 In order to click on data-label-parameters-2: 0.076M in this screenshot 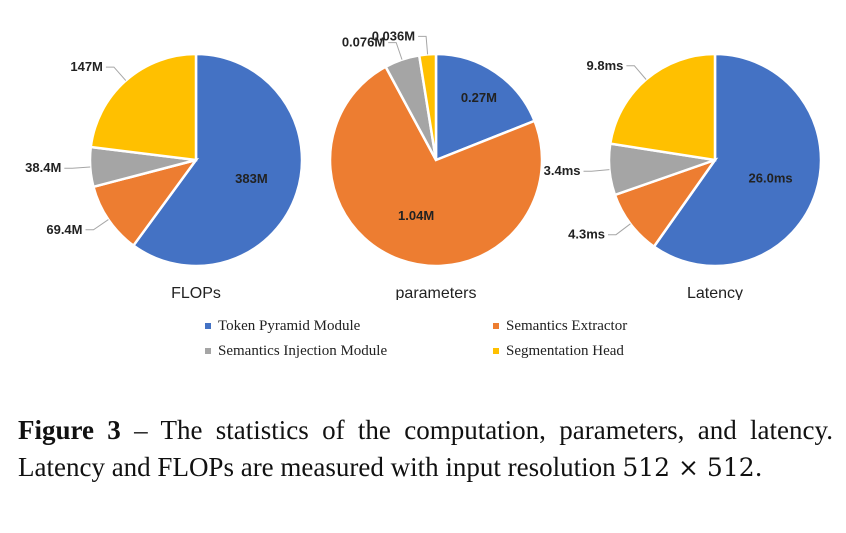, I will do `click(363, 42)`.